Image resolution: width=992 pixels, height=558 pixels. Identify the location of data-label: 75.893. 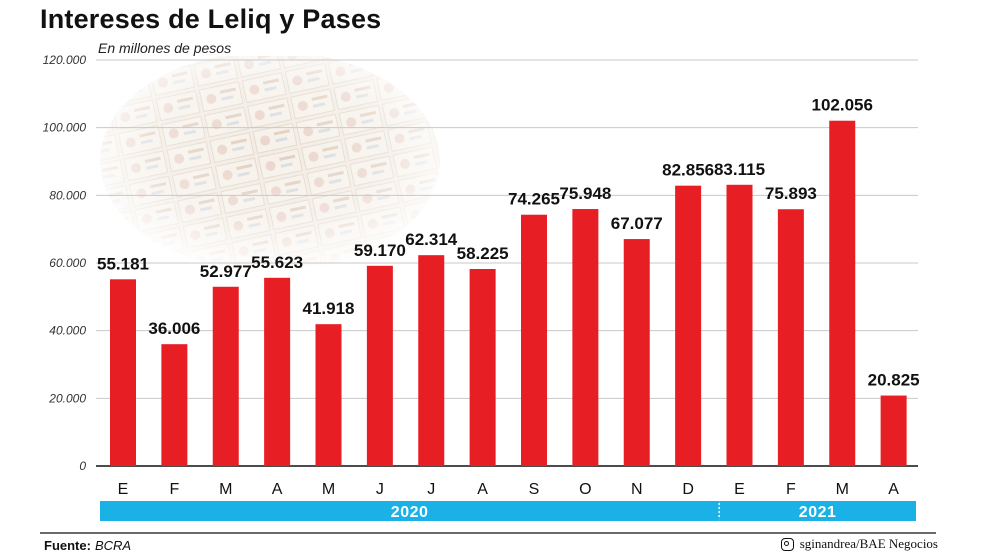
(791, 193).